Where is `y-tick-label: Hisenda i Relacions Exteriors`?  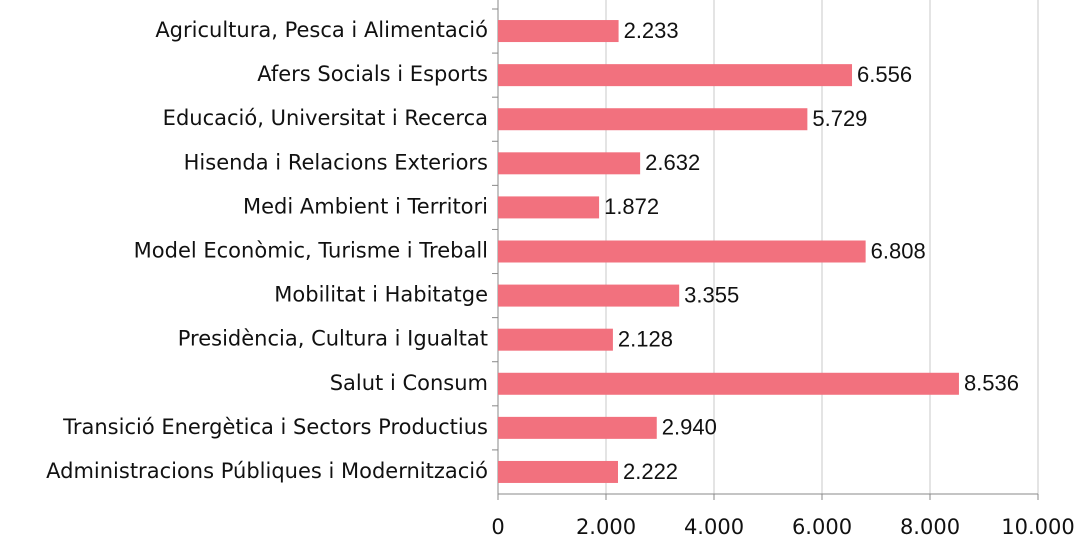 y-tick-label: Hisenda i Relacions Exteriors is located at coordinates (336, 162).